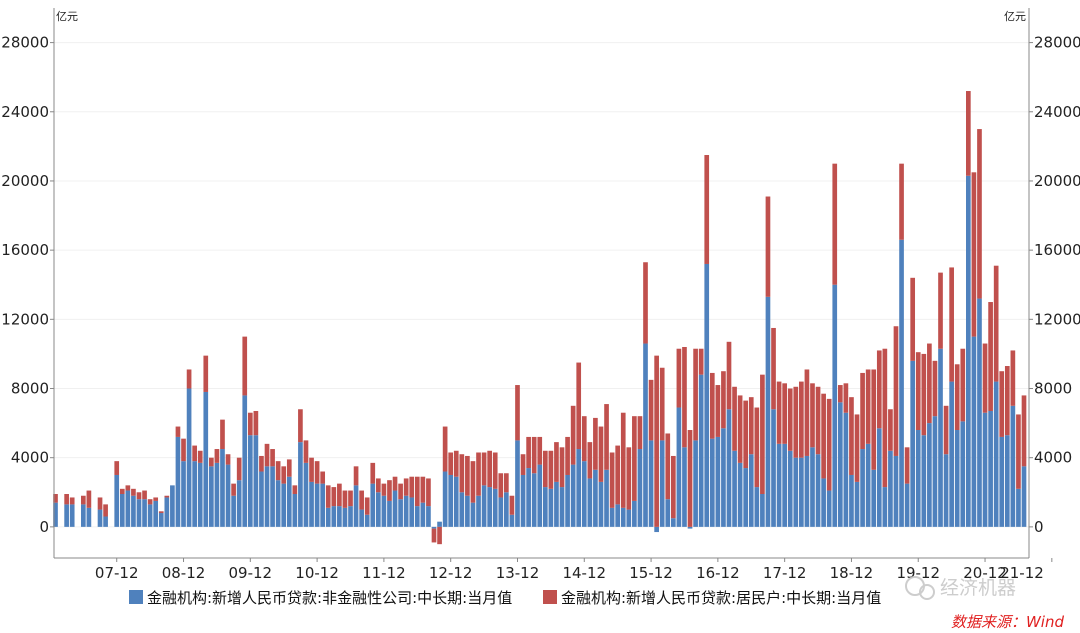  I want to click on right-unit-label: 亿元, so click(1015, 16).